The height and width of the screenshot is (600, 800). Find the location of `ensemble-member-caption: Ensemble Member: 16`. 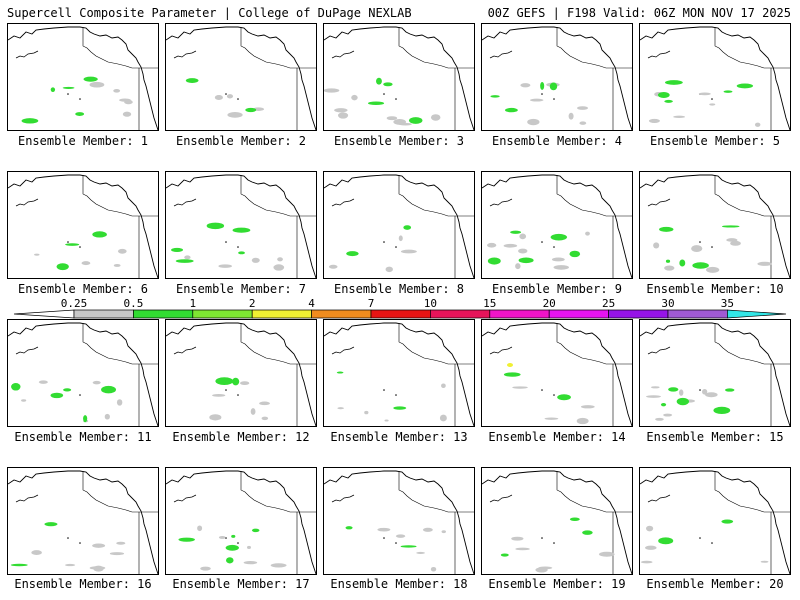

ensemble-member-caption: Ensemble Member: 16 is located at coordinates (83, 584).